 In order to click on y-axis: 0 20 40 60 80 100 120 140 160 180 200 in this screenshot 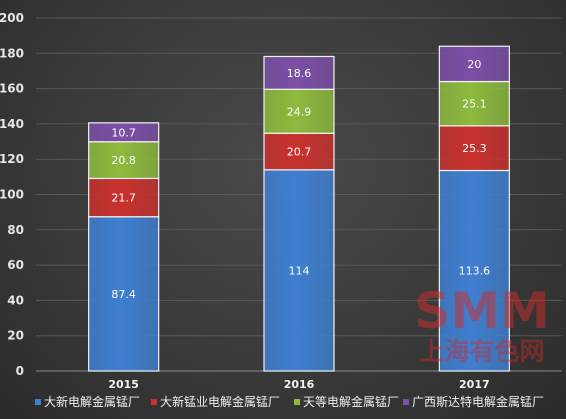, I will do `click(12, 194)`.